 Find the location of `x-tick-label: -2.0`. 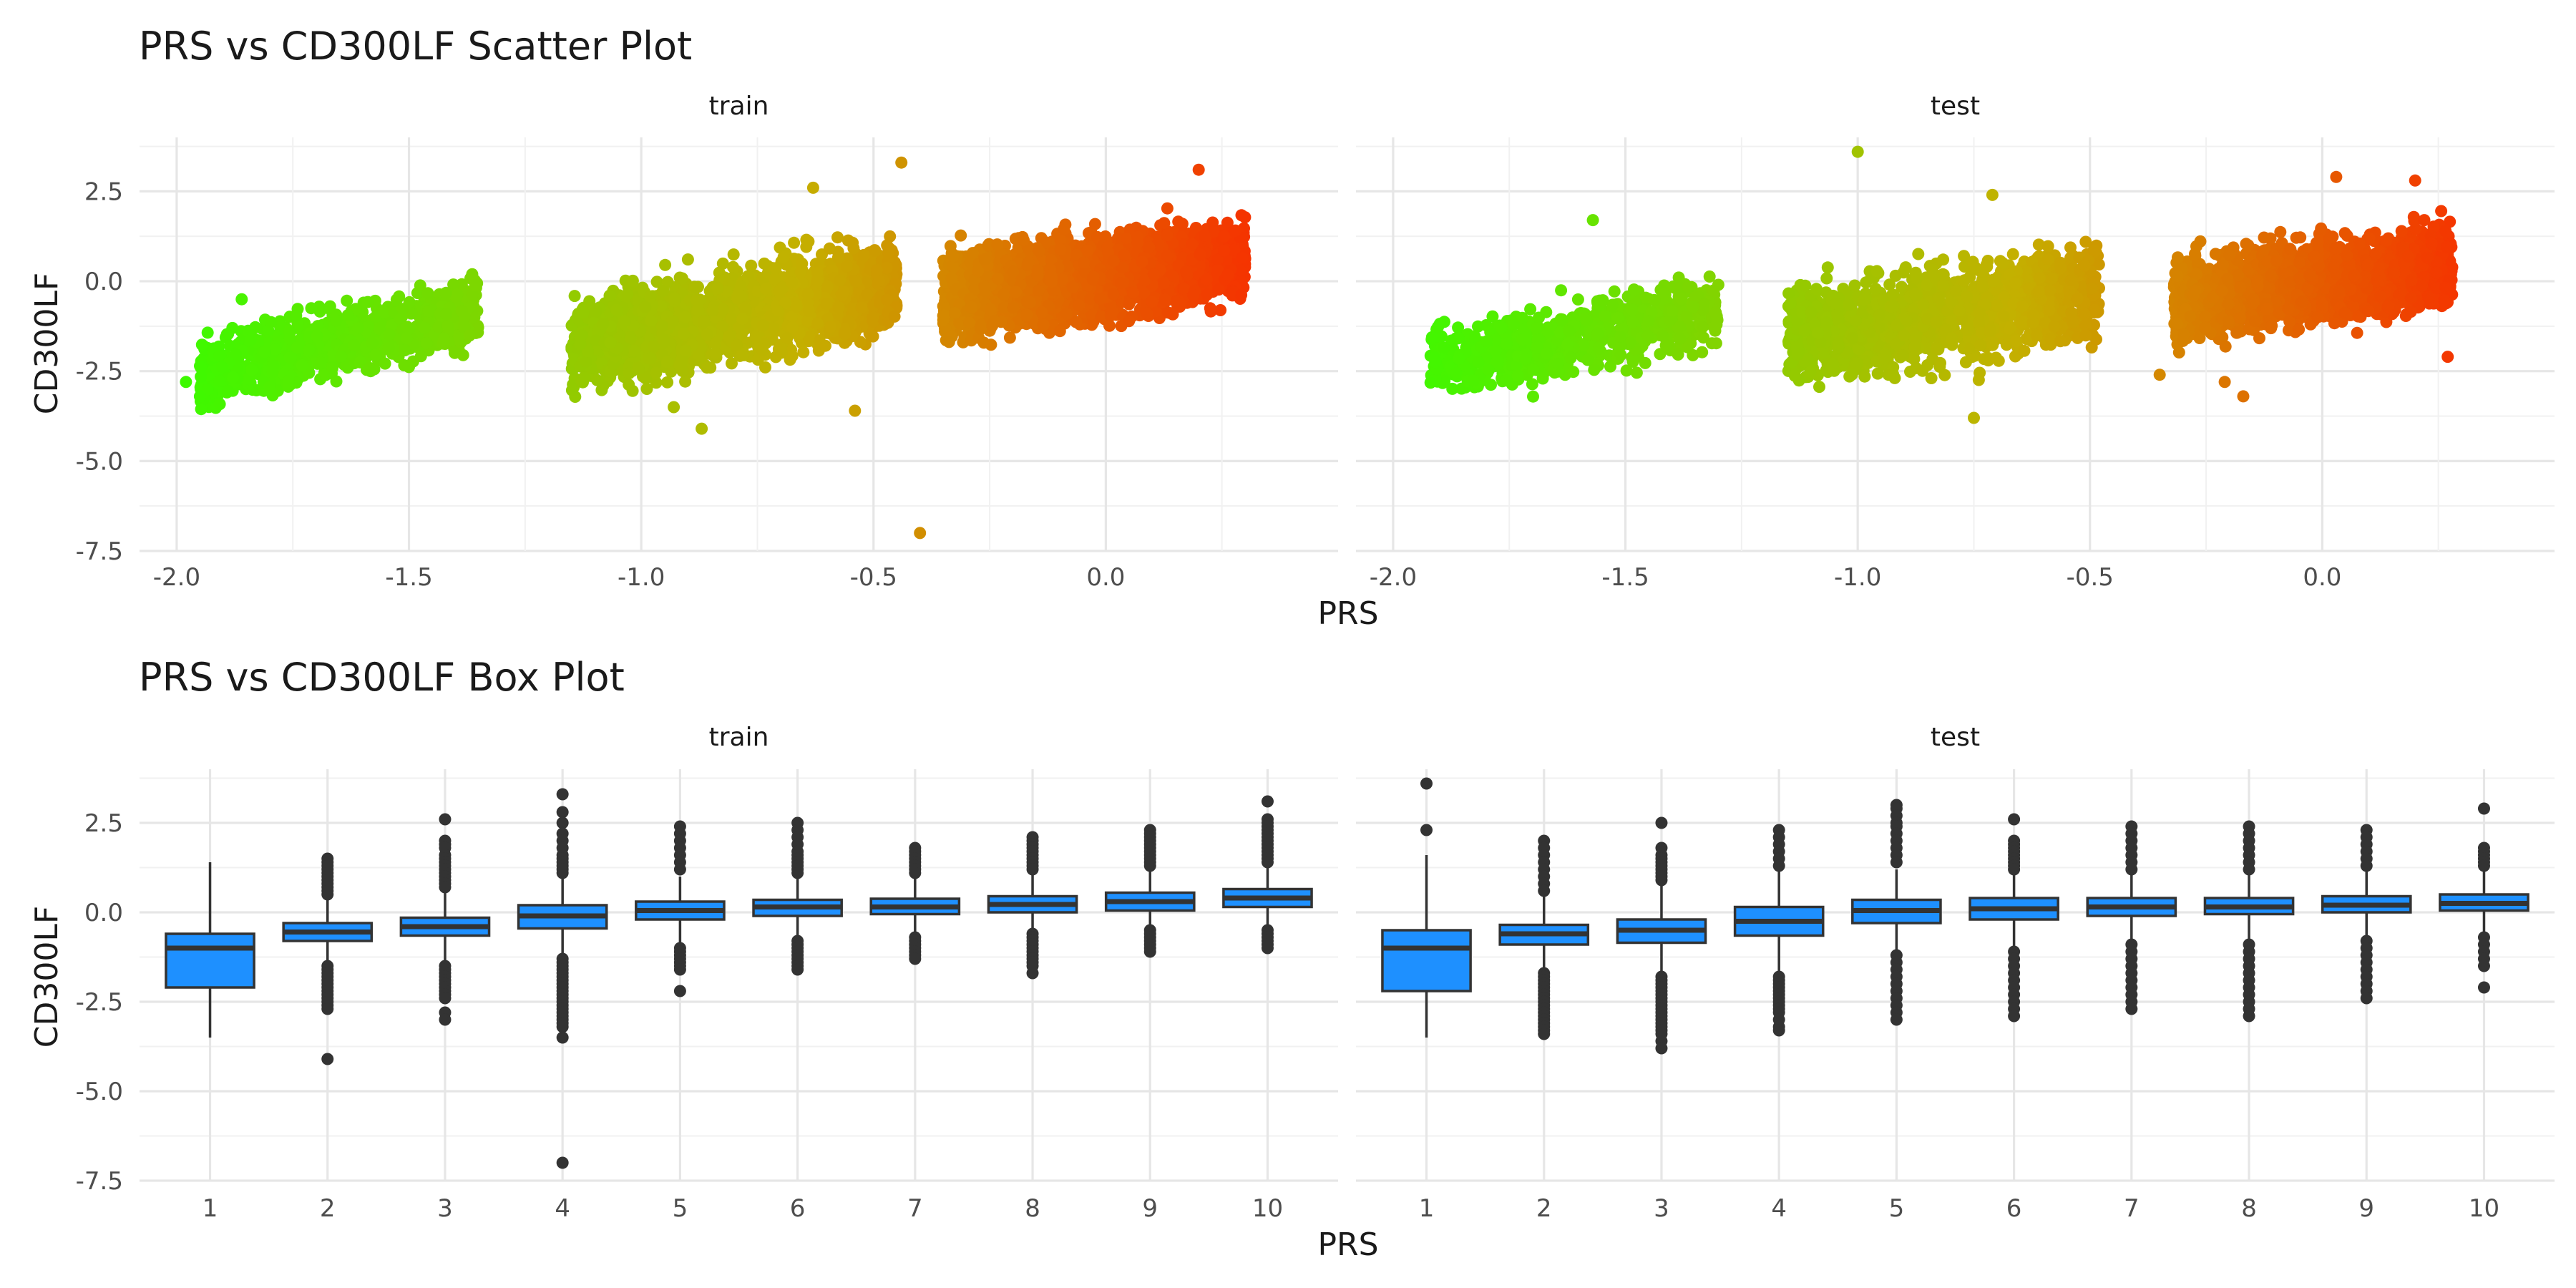

x-tick-label: -2.0 is located at coordinates (176, 577).